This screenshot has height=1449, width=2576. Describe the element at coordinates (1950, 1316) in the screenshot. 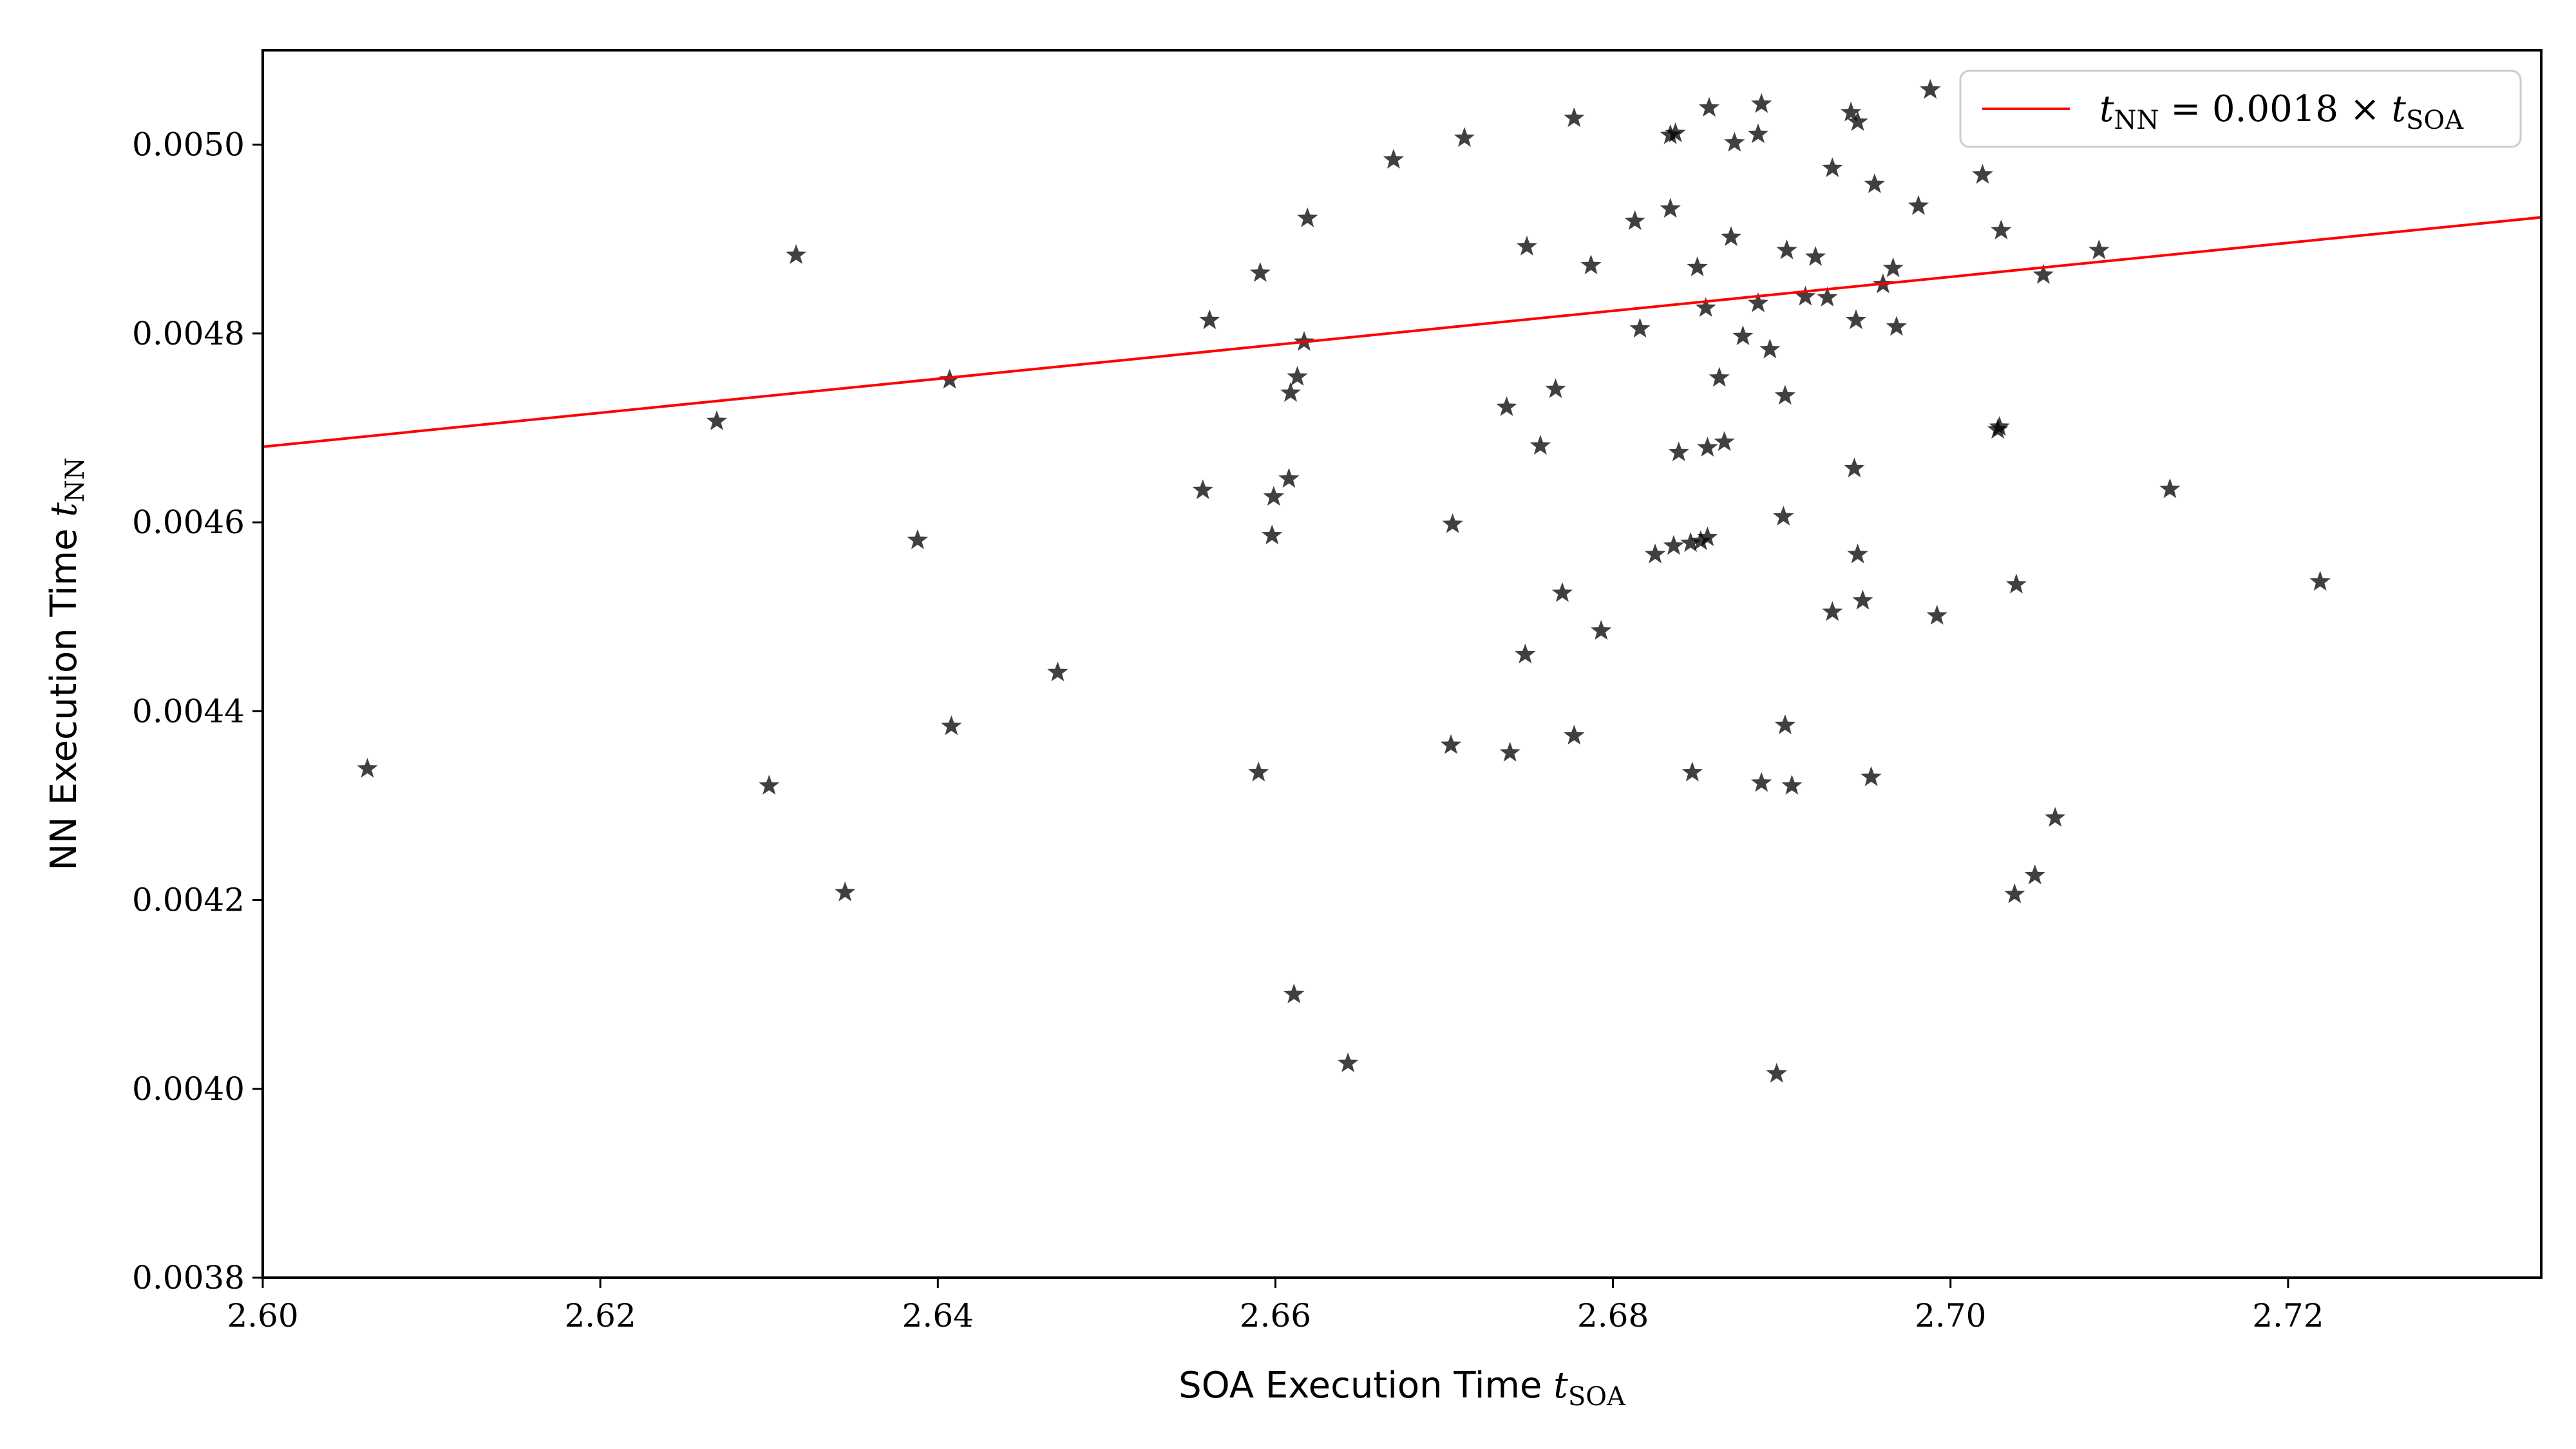

I see `x-tick-label: 2.70` at that location.